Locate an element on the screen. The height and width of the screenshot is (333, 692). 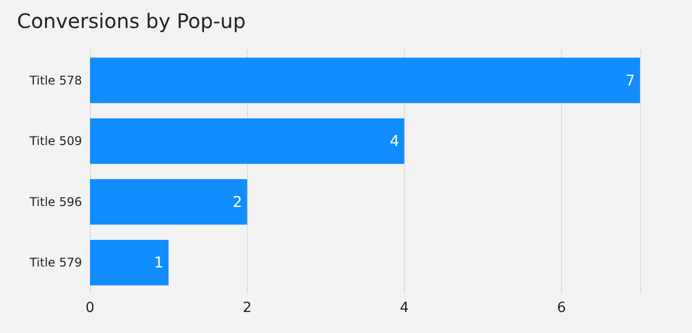
data-label: 2 is located at coordinates (237, 201).